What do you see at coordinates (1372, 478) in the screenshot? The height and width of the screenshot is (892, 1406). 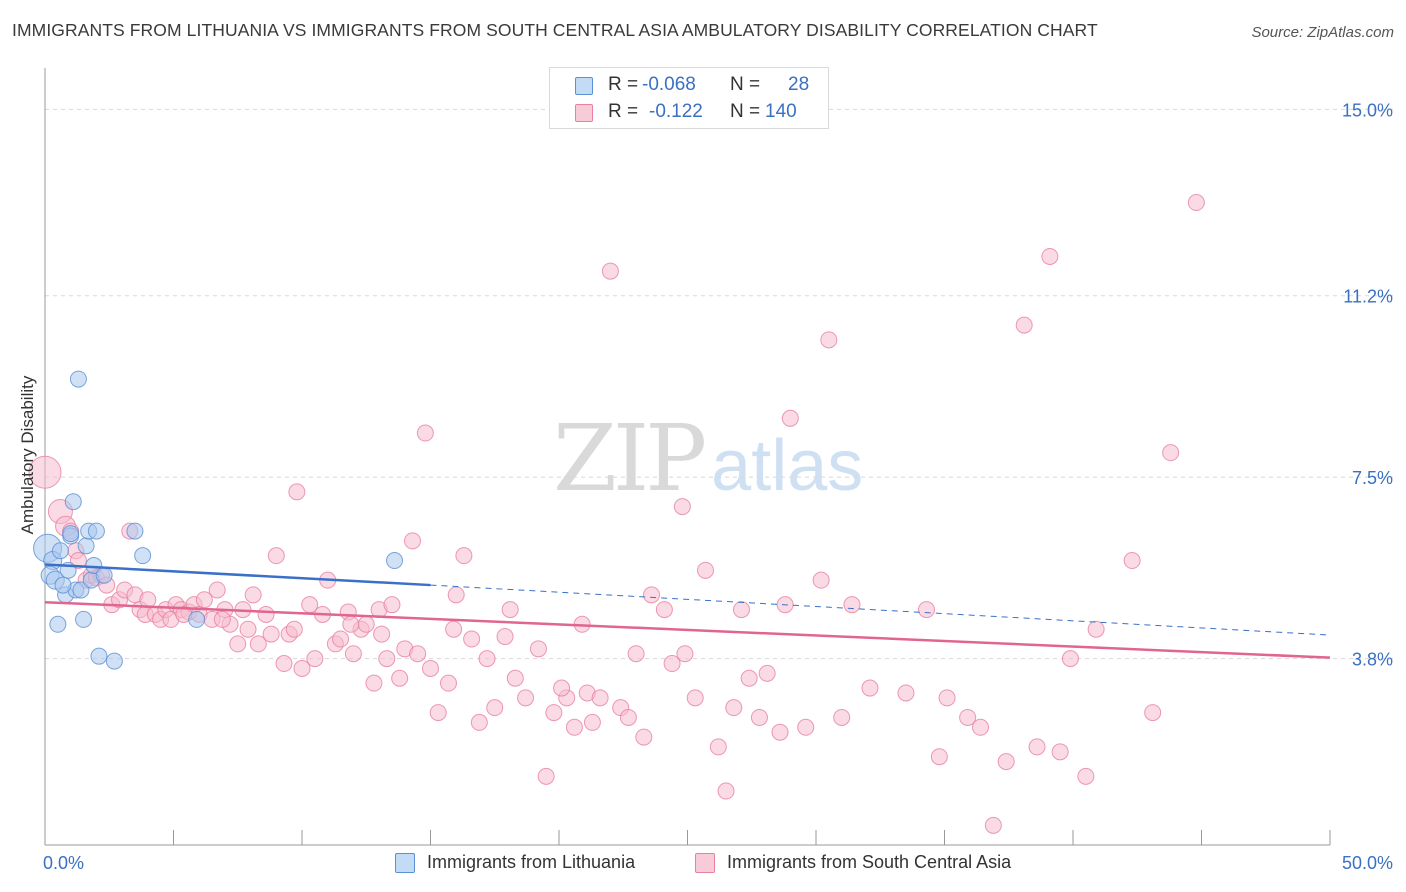 I see `y-tick-label: 7.5%` at bounding box center [1372, 478].